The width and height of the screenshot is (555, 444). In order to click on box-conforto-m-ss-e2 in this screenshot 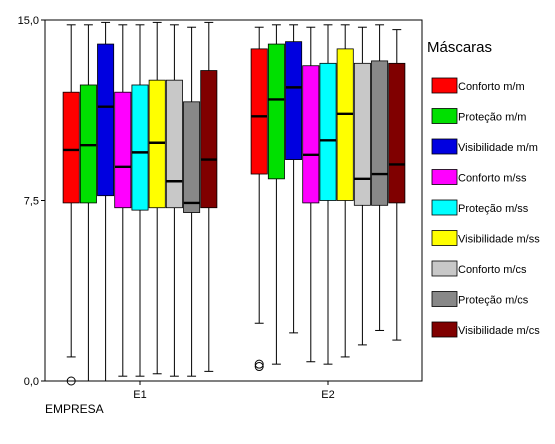, I will do `click(311, 194)`.